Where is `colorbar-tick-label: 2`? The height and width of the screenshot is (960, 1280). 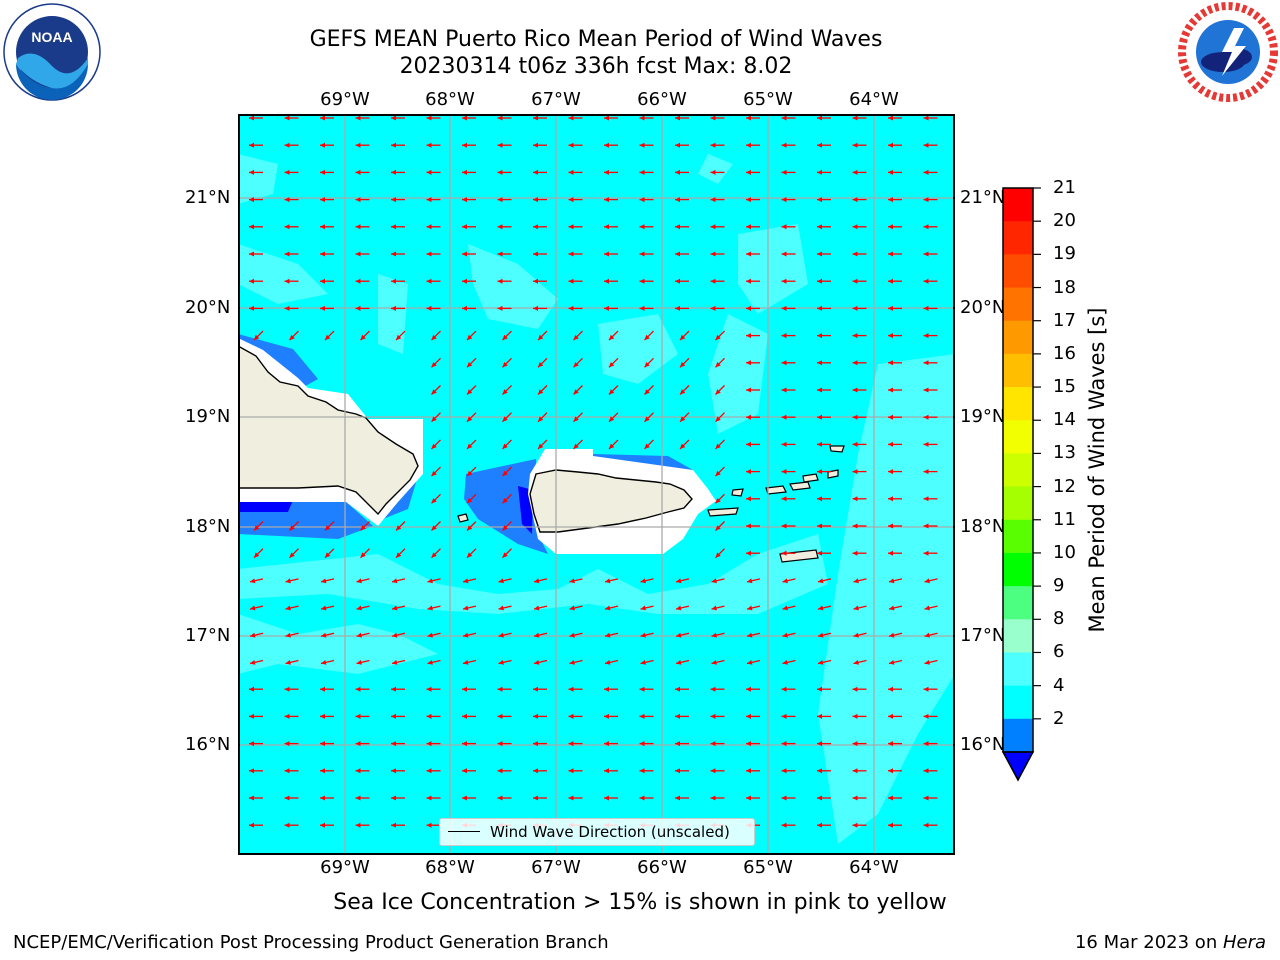 colorbar-tick-label: 2 is located at coordinates (1059, 718).